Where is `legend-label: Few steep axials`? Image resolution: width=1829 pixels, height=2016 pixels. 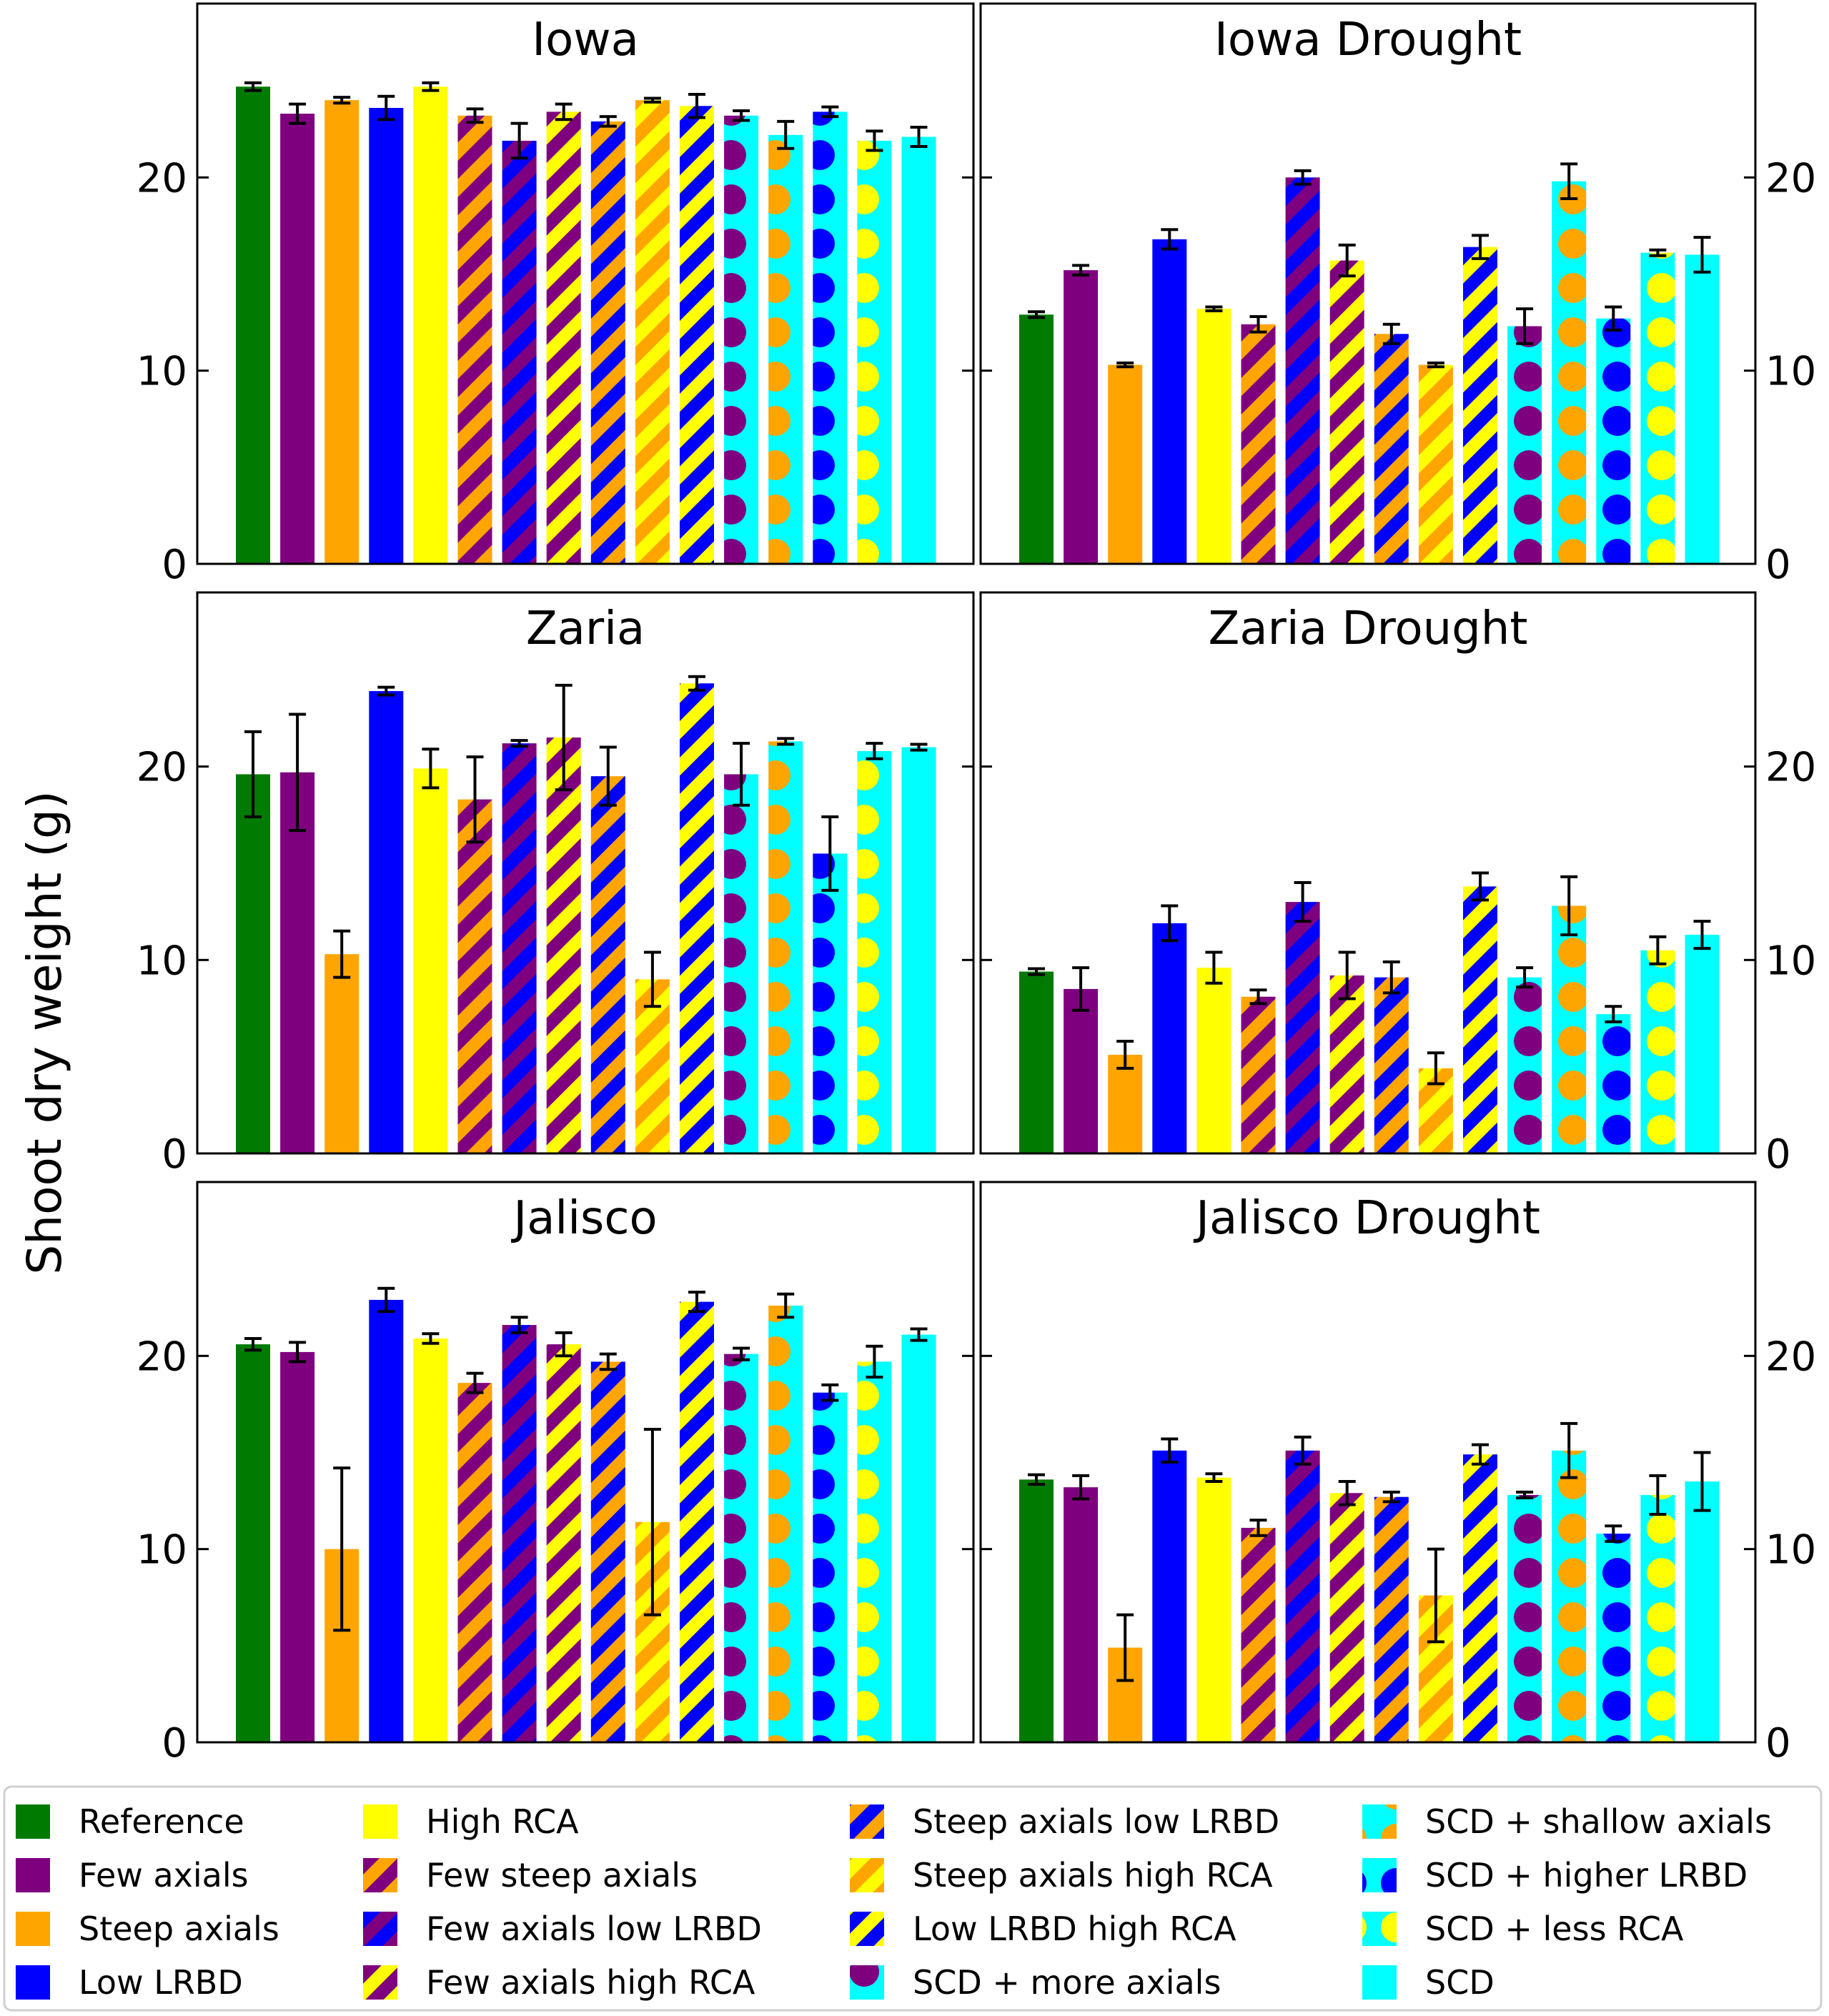
legend-label: Few steep axials is located at coordinates (562, 1875).